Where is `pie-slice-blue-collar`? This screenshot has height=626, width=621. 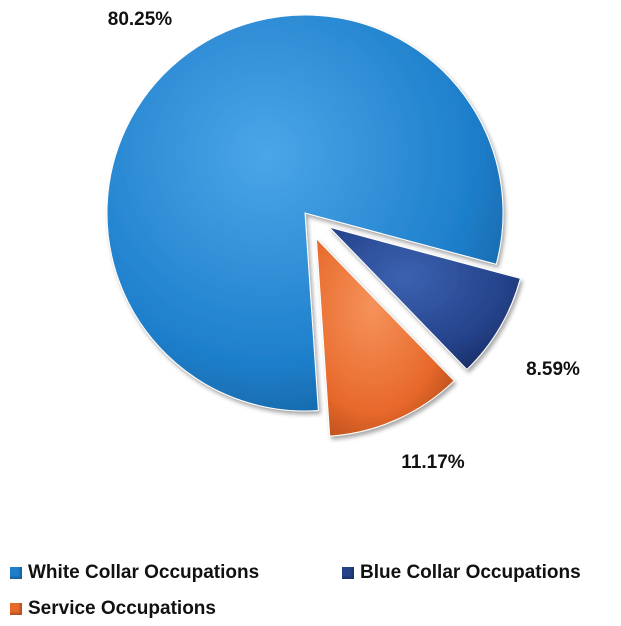 pie-slice-blue-collar is located at coordinates (424, 298).